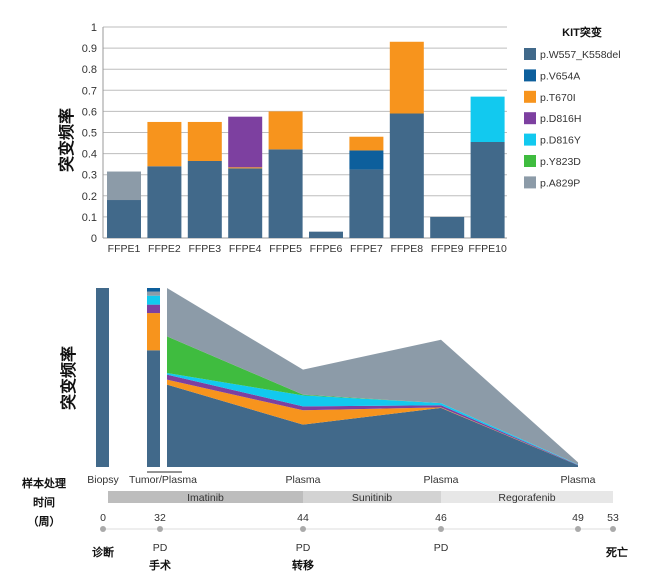 This screenshot has height=587, width=650. What do you see at coordinates (153, 290) in the screenshot?
I see `bar-segment-Tumor-p.V654A` at bounding box center [153, 290].